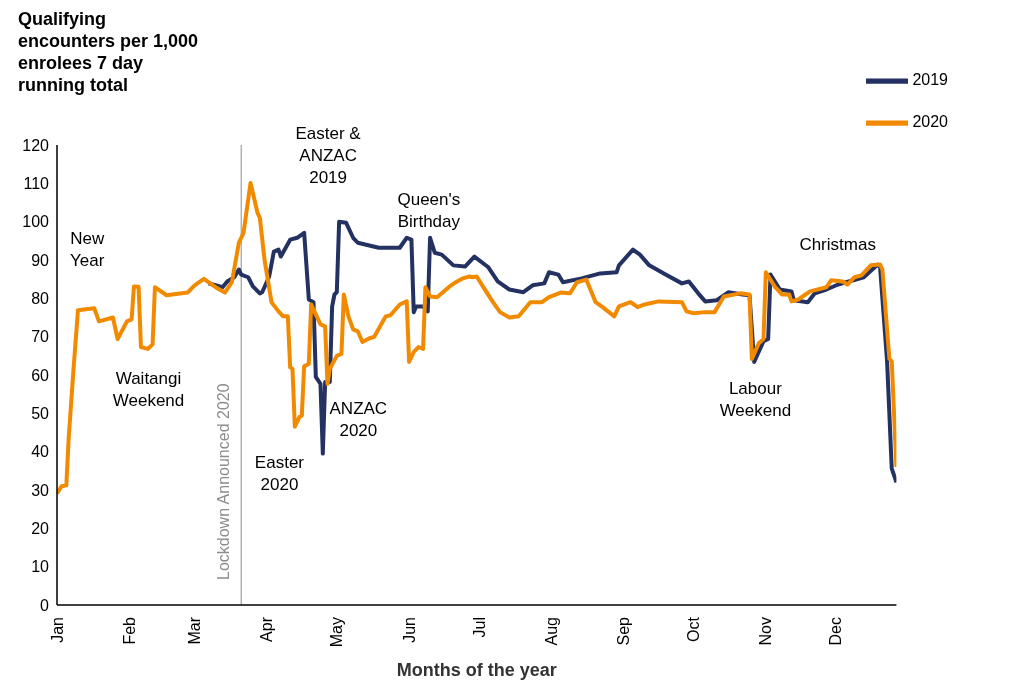  Describe the element at coordinates (36, 184) in the screenshot. I see `y-tick-label: 110` at that location.